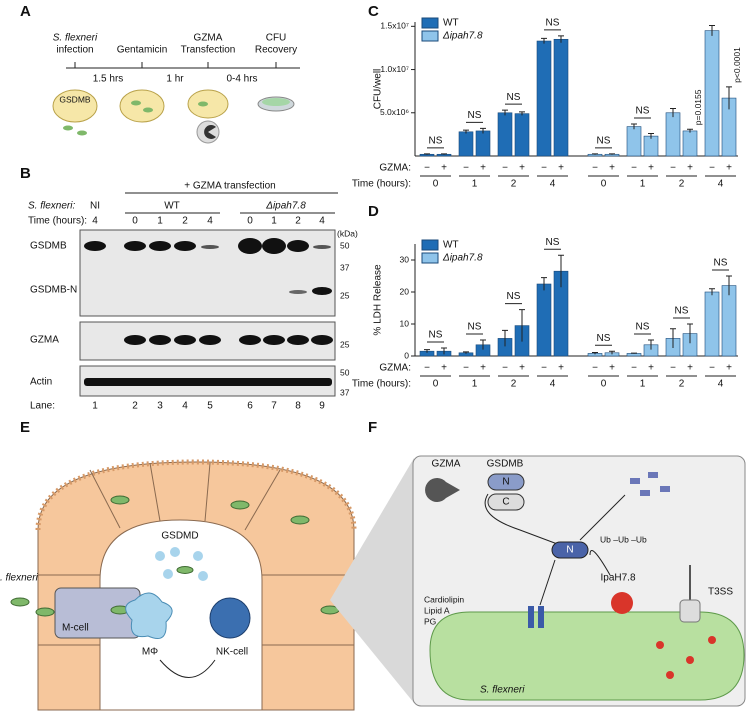 The width and height of the screenshot is (750, 713). I want to click on y-tick-label: 20, so click(405, 291).